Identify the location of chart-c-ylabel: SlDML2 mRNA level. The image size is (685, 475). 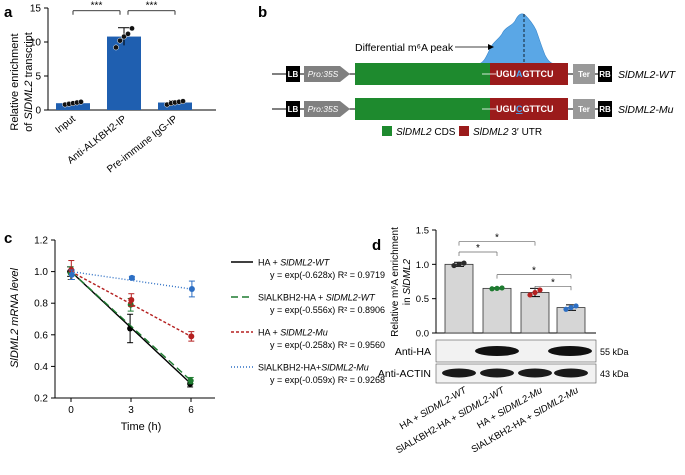
(15, 318).